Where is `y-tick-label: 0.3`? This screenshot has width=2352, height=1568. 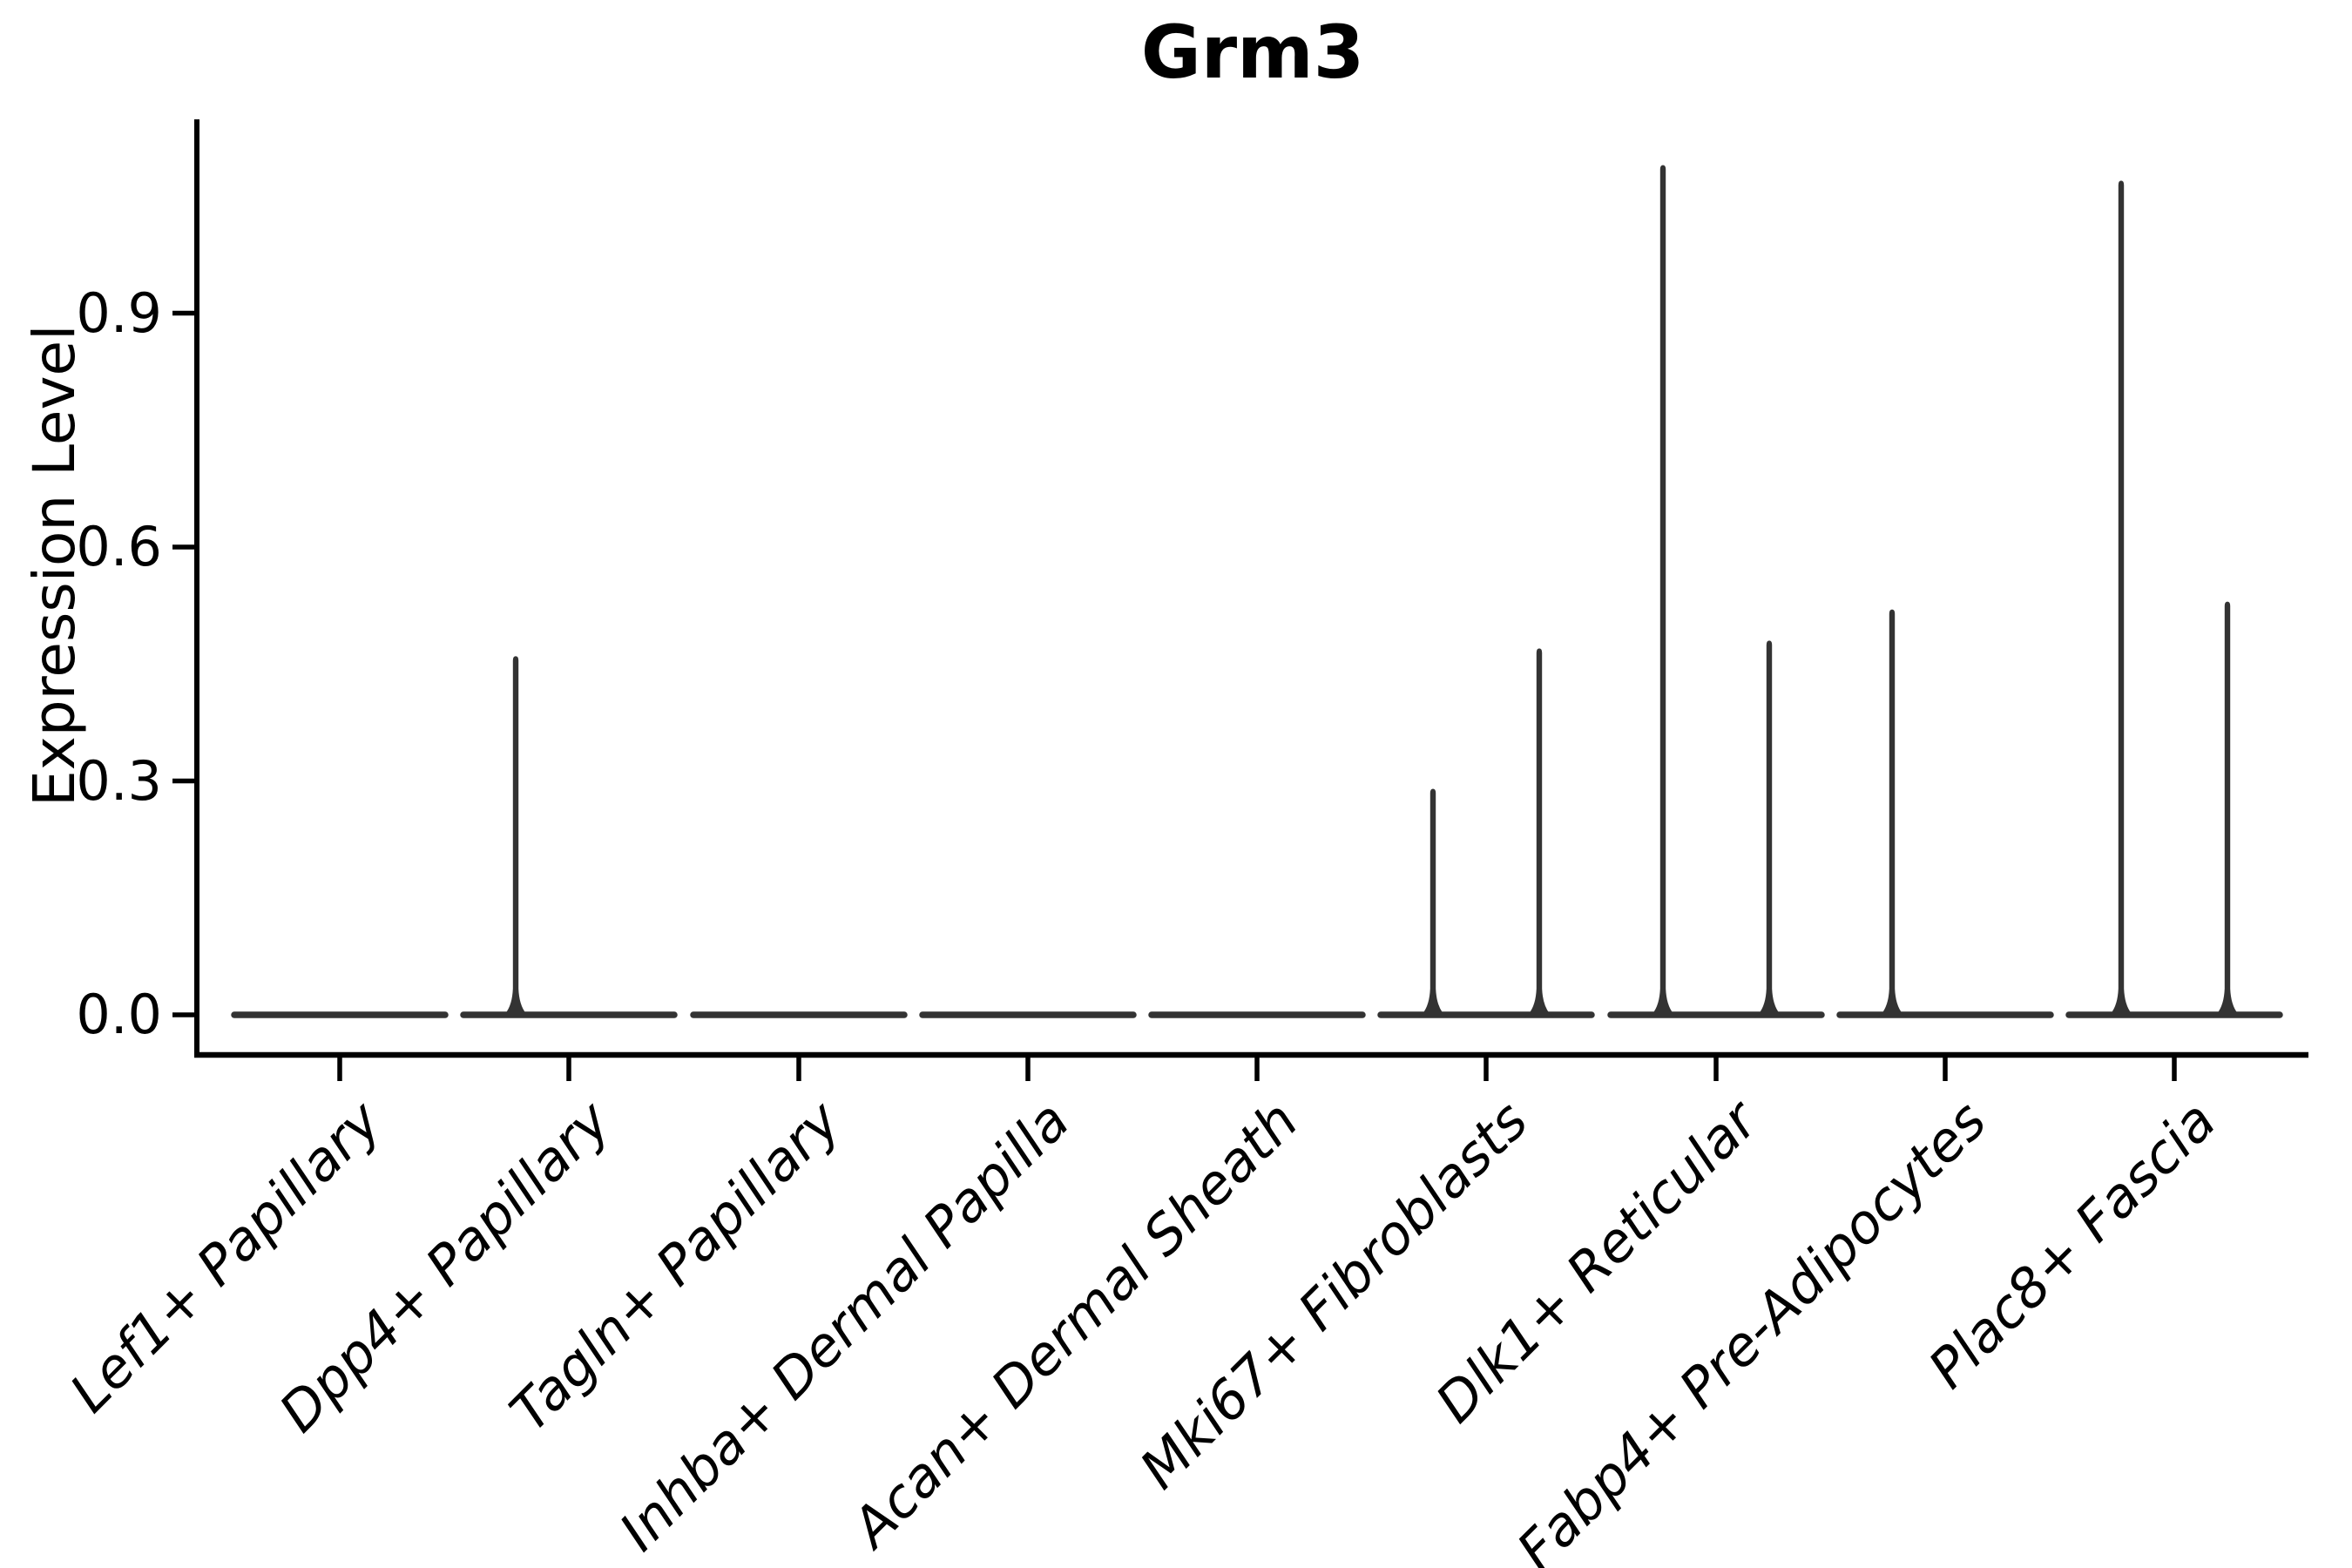
y-tick-label: 0.3 is located at coordinates (119, 780).